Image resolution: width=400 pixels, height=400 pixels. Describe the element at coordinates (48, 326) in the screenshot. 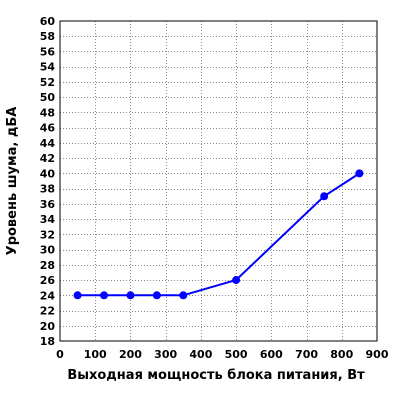

I see `y-tick-label: 20` at that location.